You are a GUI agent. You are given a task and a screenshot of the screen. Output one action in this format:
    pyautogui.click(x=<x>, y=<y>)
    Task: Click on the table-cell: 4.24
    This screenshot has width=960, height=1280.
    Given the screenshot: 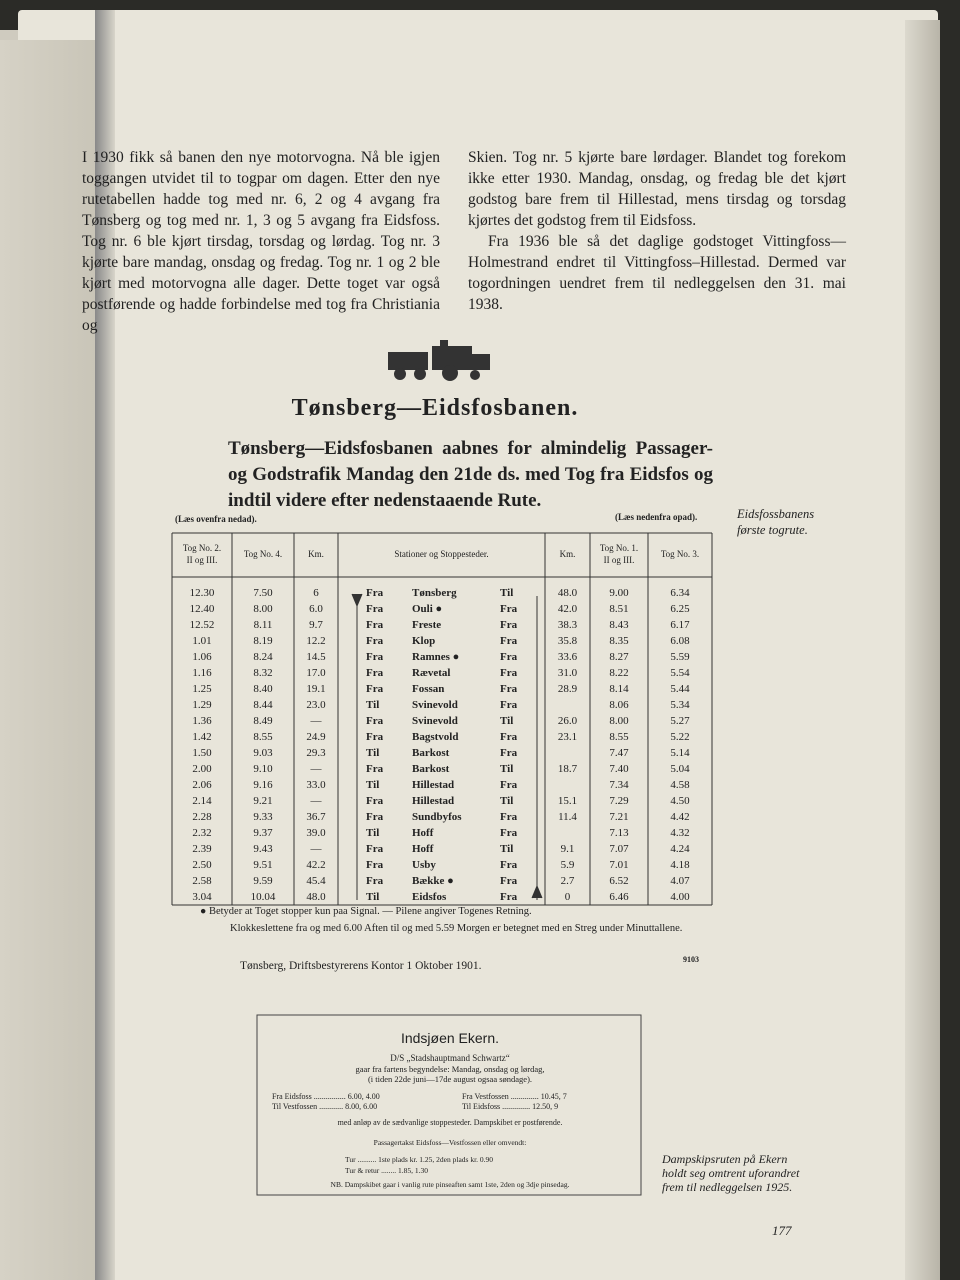 What is the action you would take?
    pyautogui.click(x=680, y=849)
    